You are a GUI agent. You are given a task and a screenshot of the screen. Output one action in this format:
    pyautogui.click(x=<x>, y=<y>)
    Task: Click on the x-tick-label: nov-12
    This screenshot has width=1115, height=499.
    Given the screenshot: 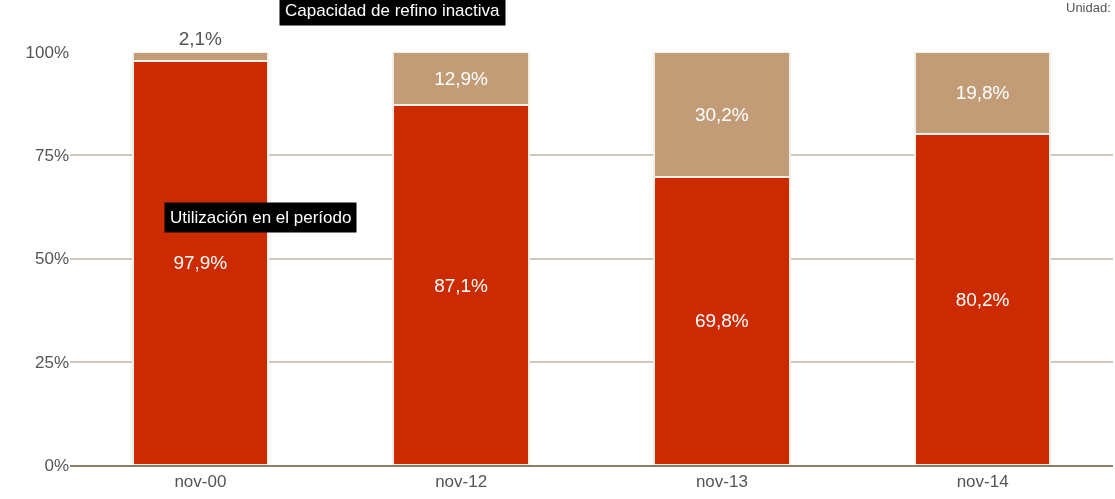 What is the action you would take?
    pyautogui.click(x=461, y=482)
    